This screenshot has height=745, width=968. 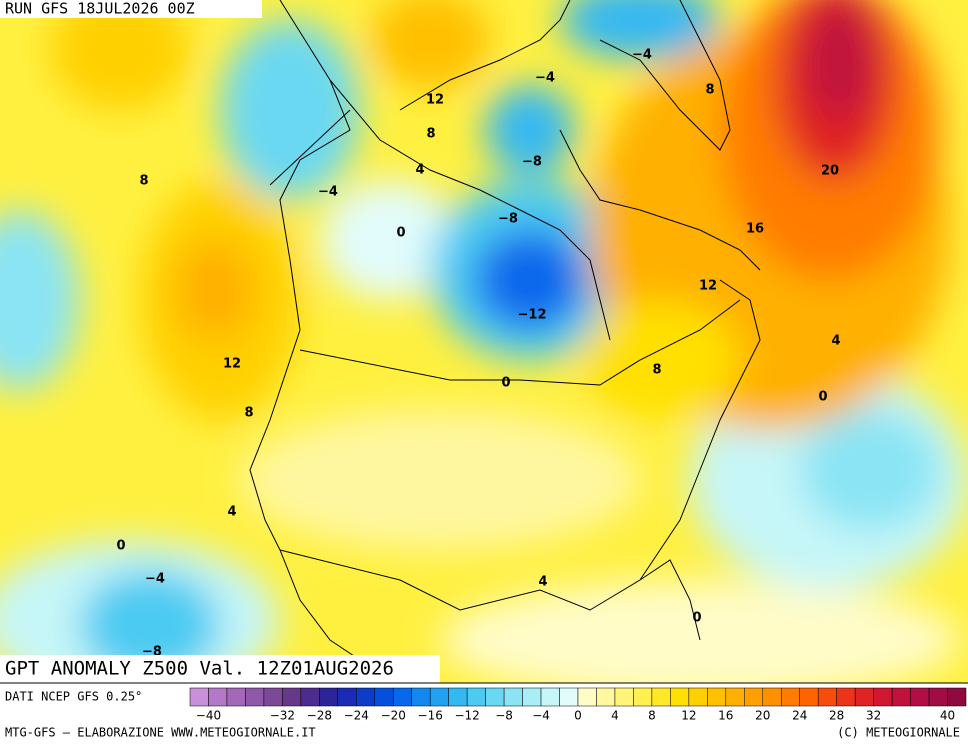 I want to click on title-box, so click(x=220, y=669).